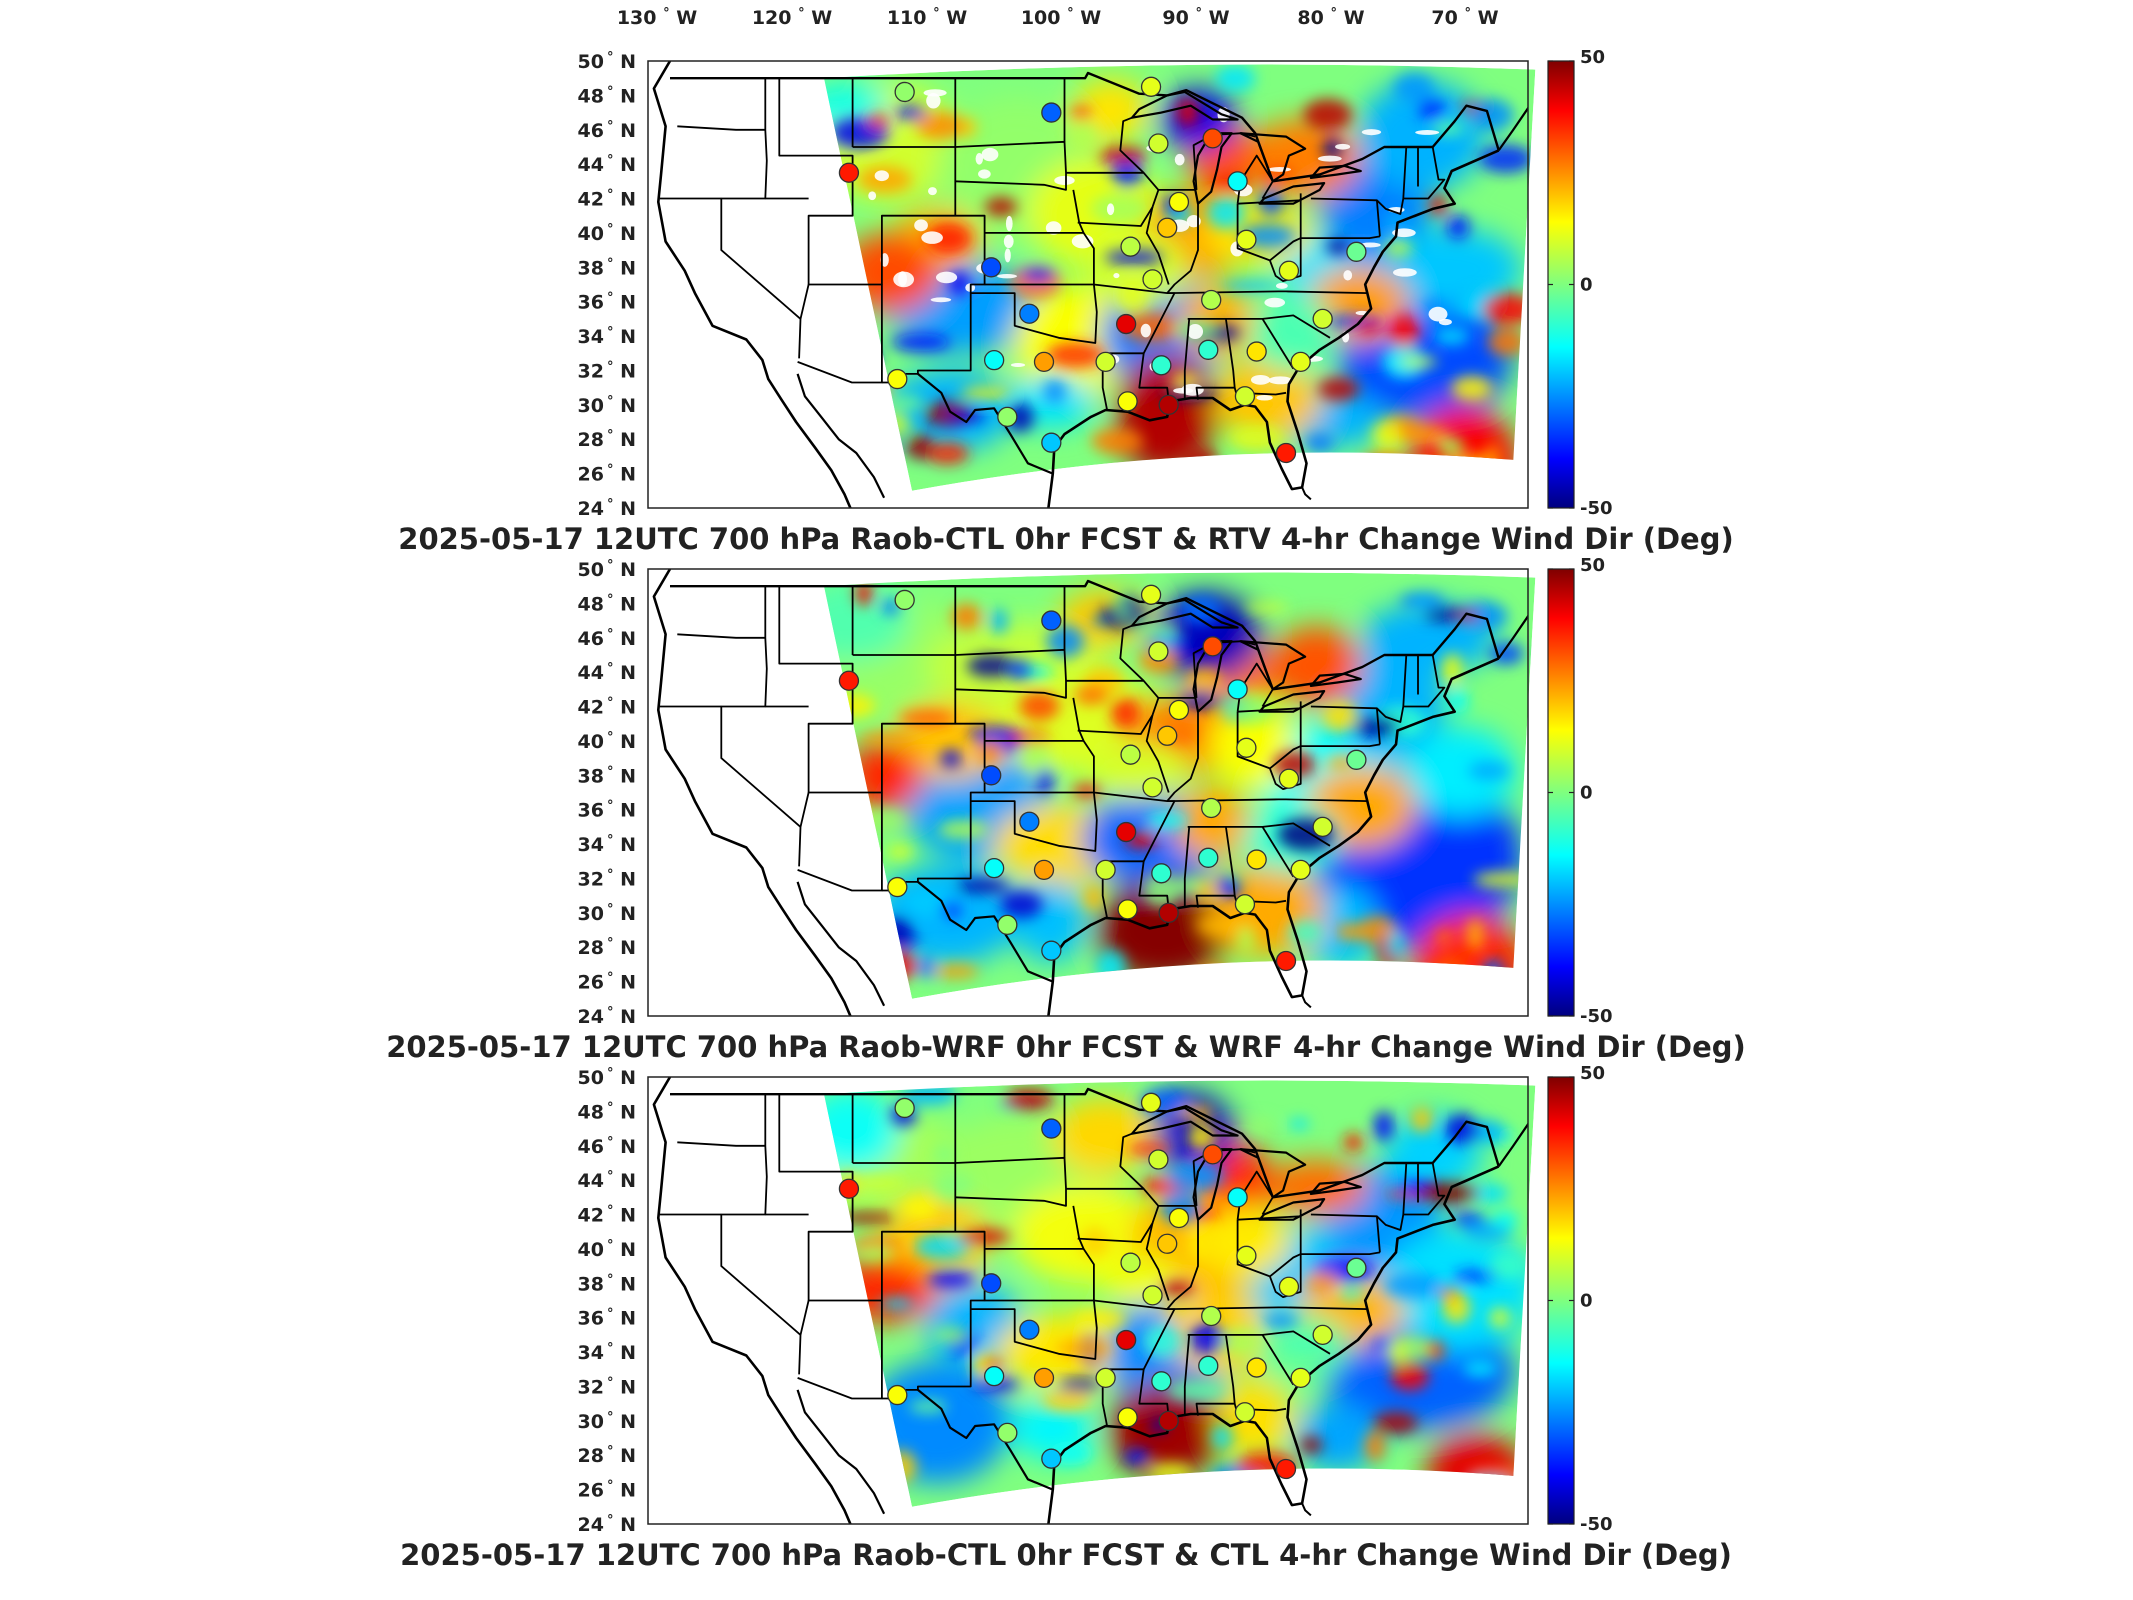 The width and height of the screenshot is (2133, 1600). Describe the element at coordinates (1512, 129) in the screenshot. I see `maritime-coast` at that location.